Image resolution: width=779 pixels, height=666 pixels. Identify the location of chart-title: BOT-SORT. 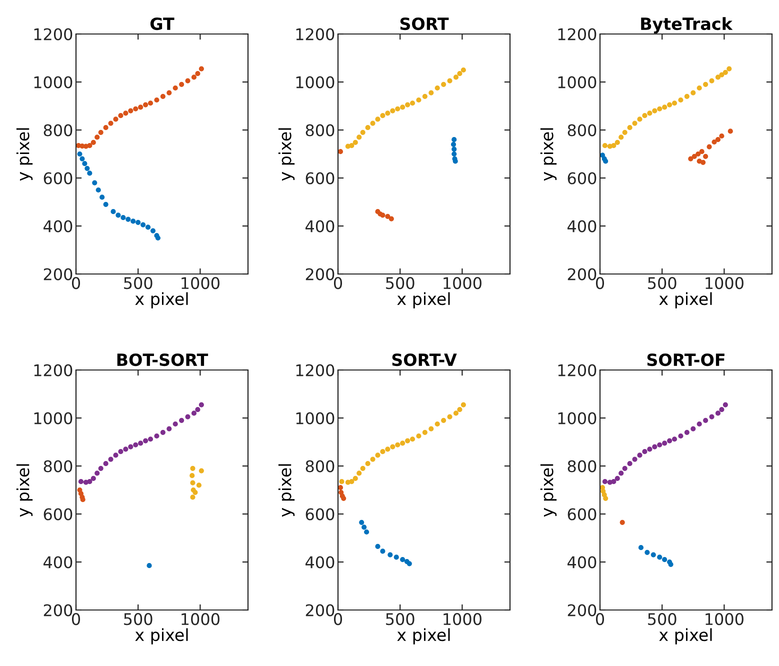
(162, 359).